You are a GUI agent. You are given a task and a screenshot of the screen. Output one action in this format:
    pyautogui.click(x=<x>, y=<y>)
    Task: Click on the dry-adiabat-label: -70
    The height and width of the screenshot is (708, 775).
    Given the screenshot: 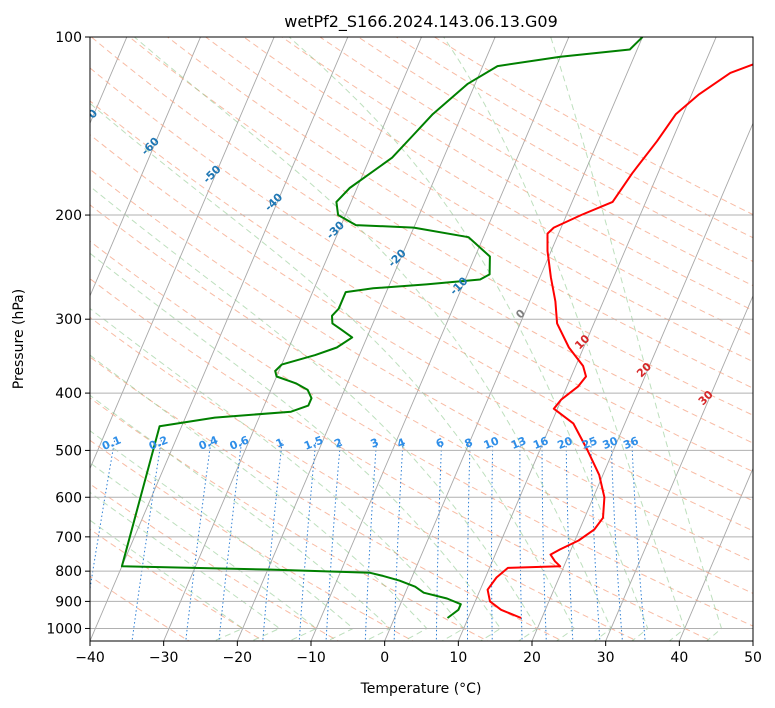 What is the action you would take?
    pyautogui.click(x=88, y=118)
    